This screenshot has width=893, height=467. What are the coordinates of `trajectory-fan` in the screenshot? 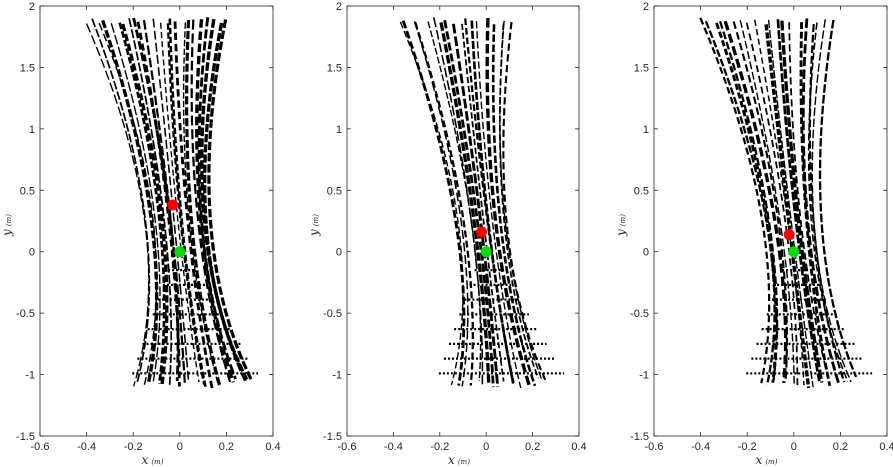 It's located at (482, 203).